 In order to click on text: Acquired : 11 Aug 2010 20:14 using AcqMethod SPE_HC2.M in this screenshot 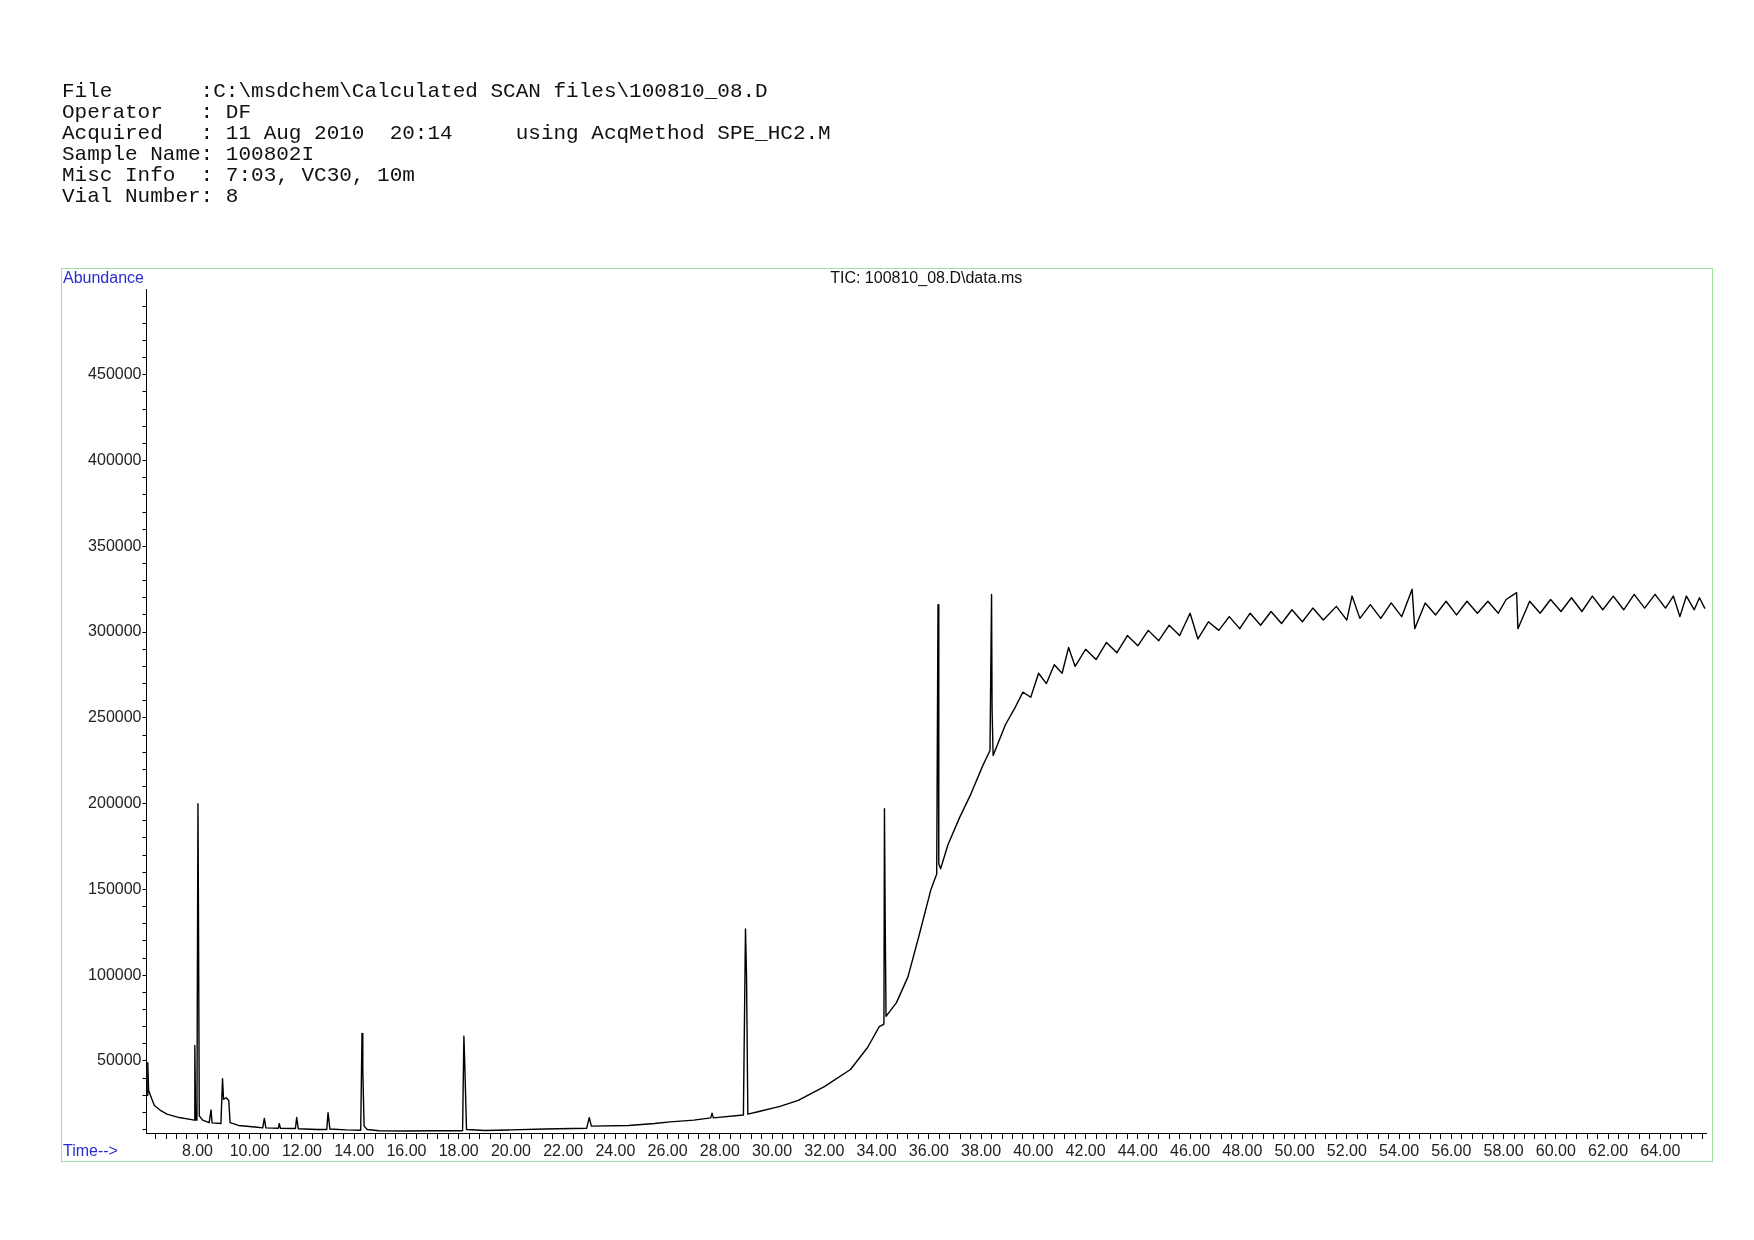, I will do `click(446, 133)`.